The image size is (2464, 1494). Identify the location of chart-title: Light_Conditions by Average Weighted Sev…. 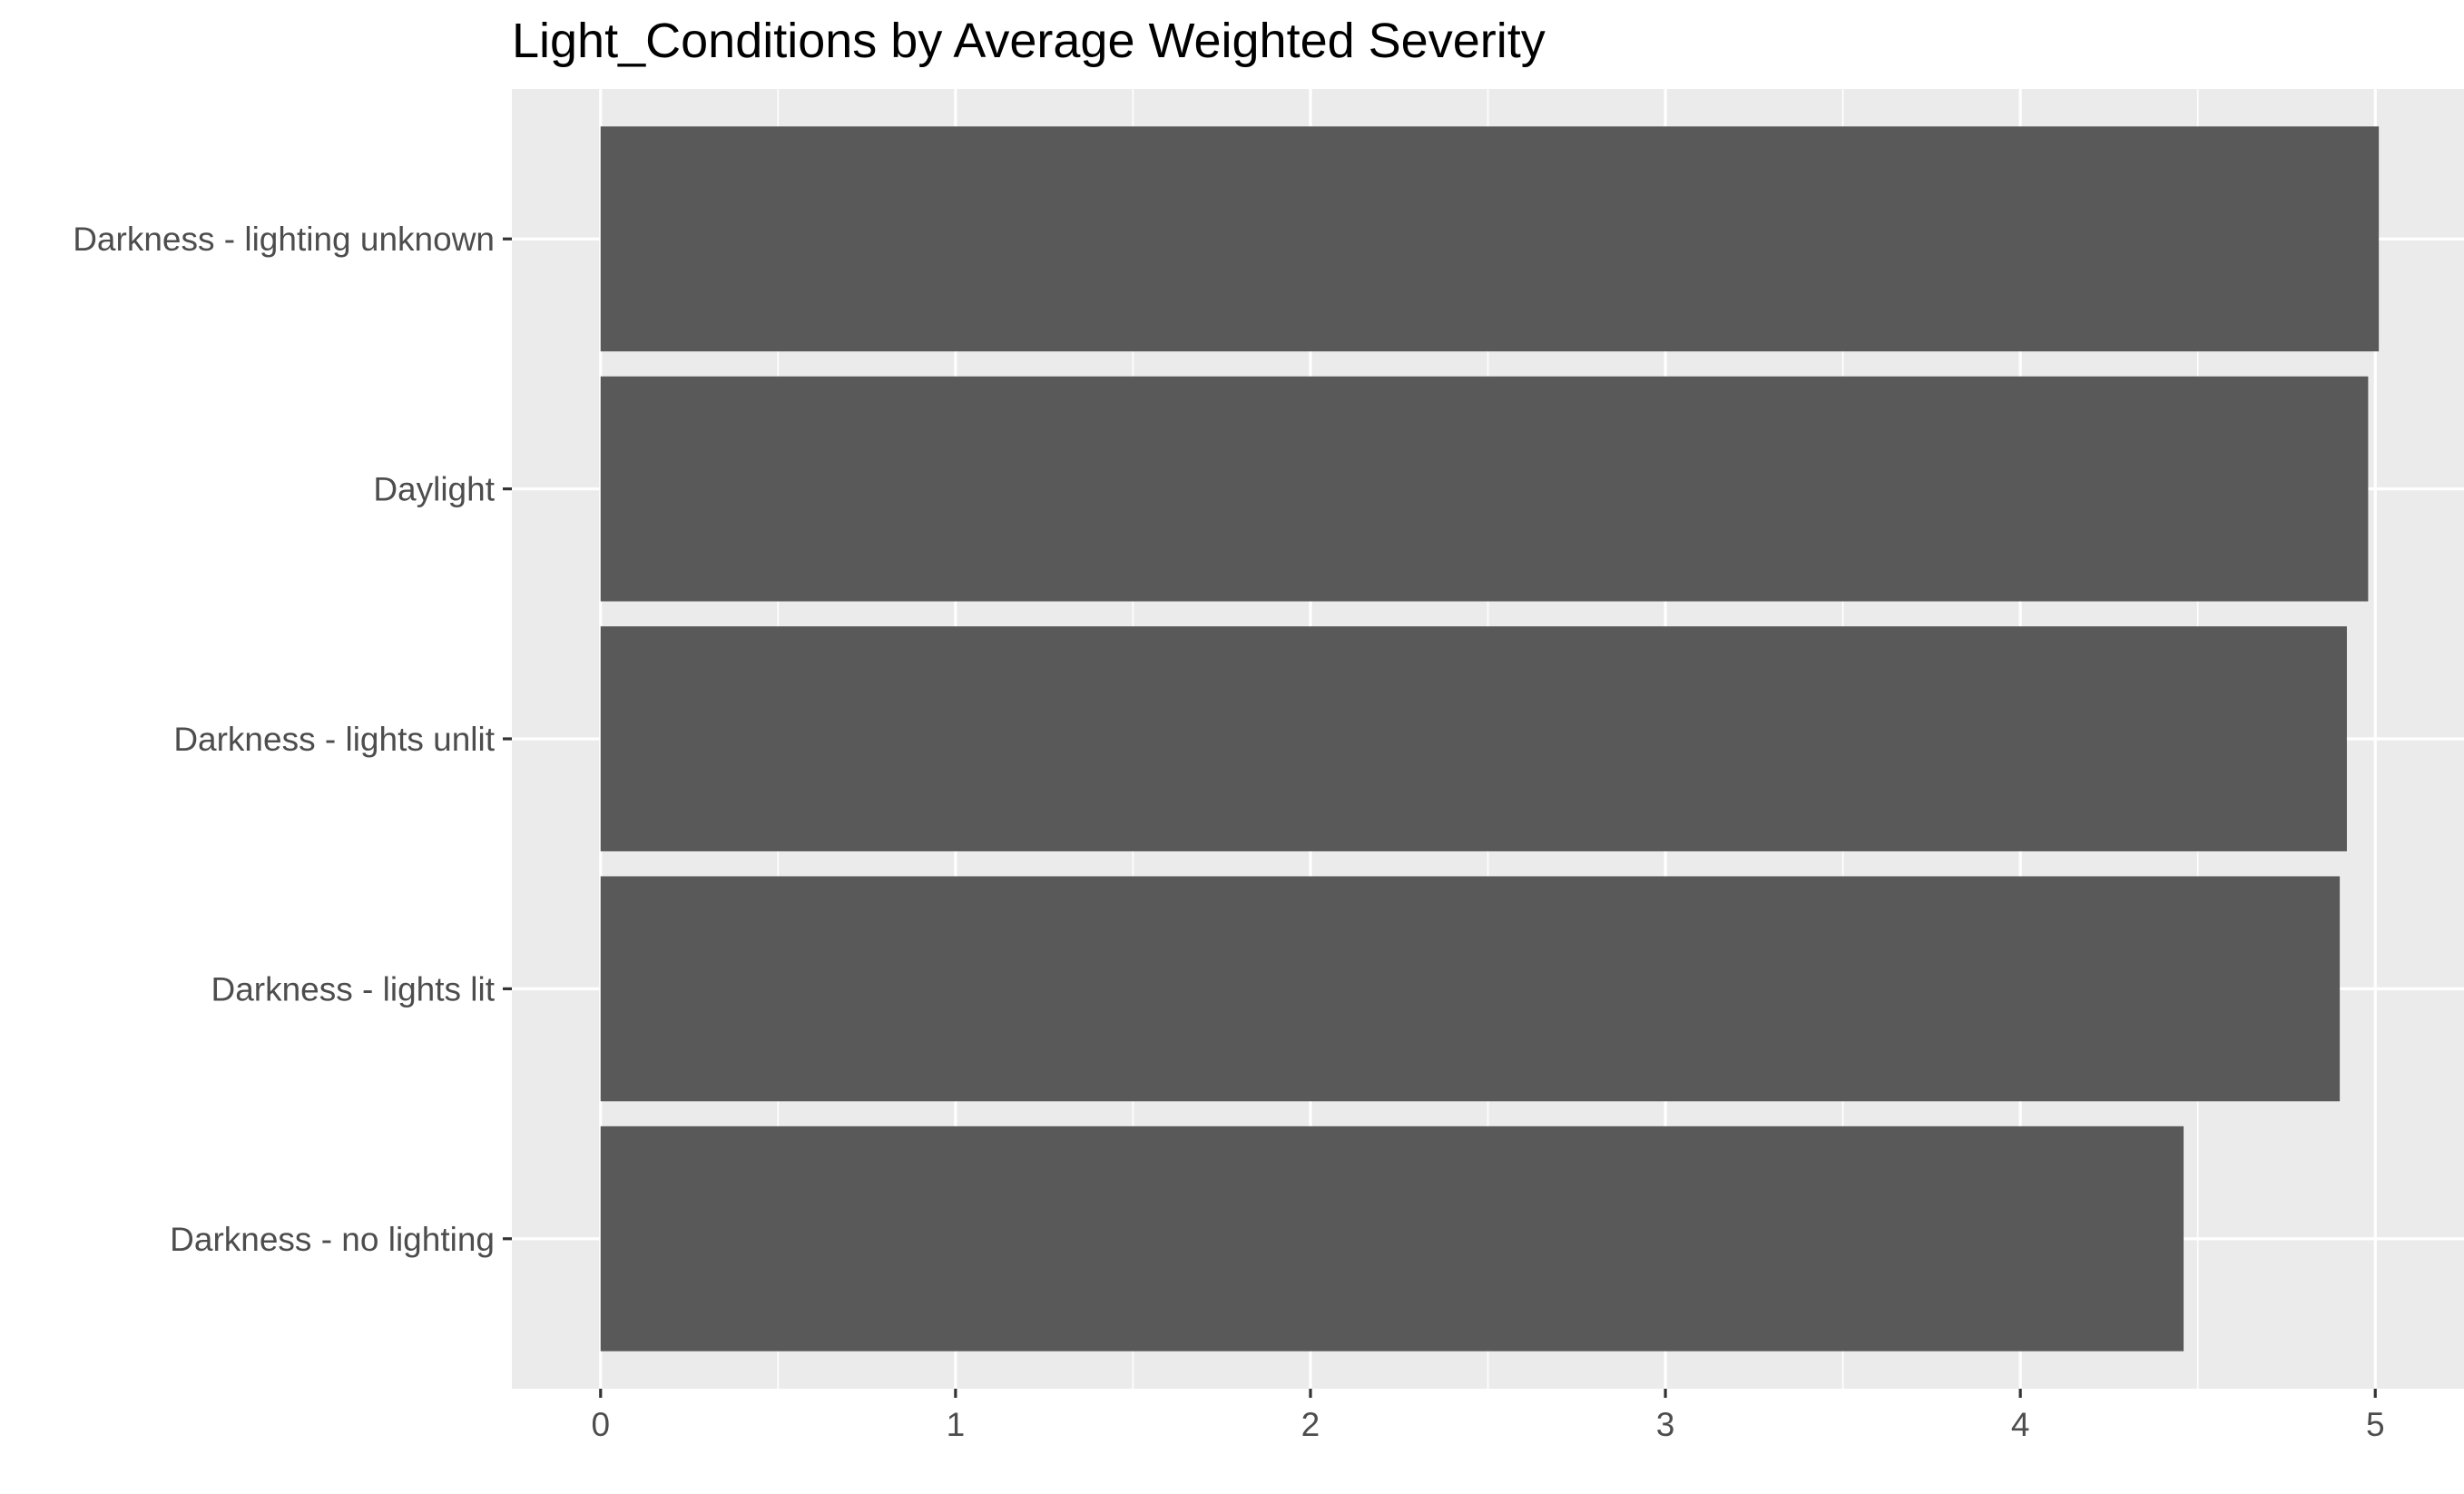
(1029, 41).